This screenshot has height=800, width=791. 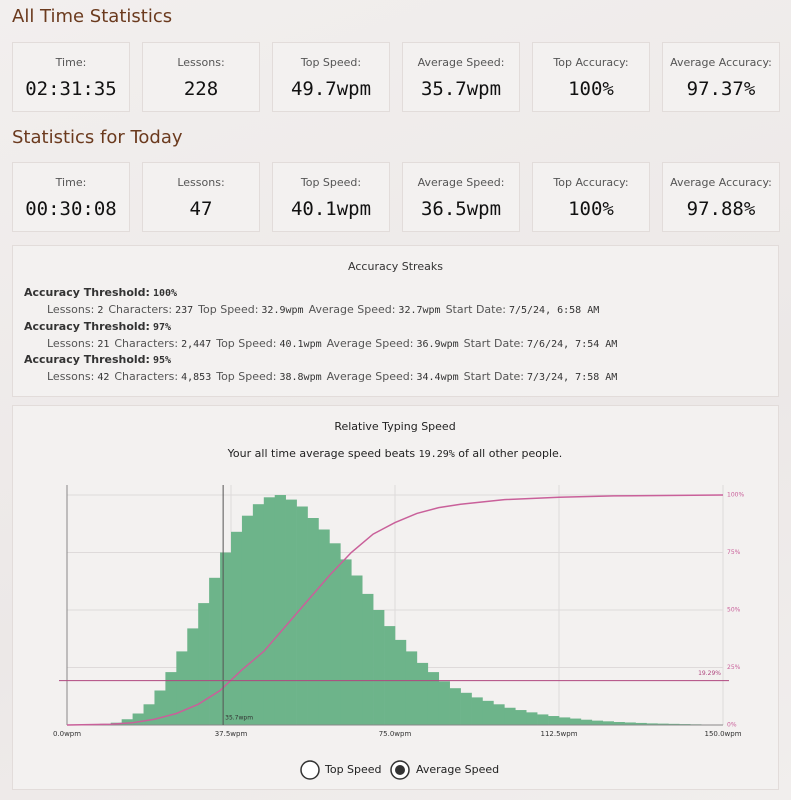 I want to click on stat-card: Top Accuracy: 100%, so click(x=591, y=77).